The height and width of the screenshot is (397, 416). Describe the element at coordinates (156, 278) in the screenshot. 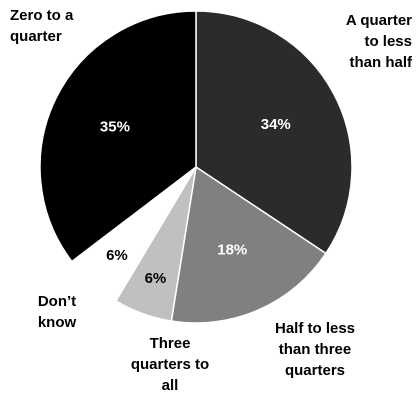

I see `value-label-three-quarters-to-all: 6%` at that location.